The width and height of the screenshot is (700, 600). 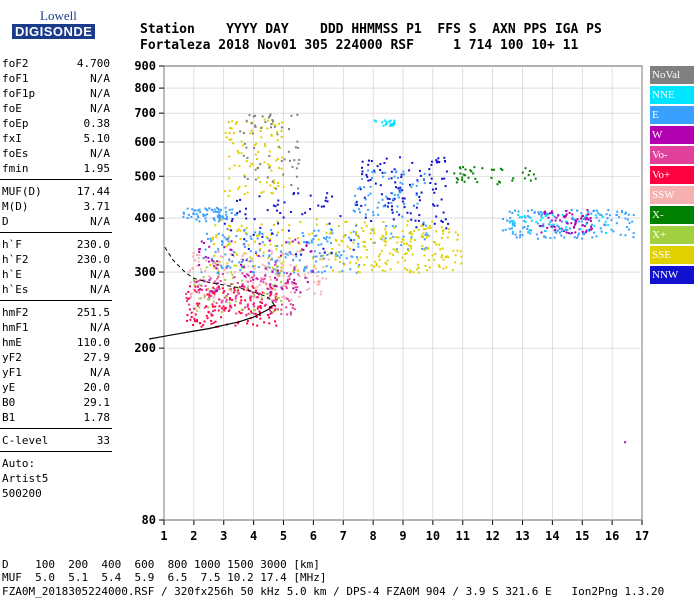 I want to click on param-name: foF2, so click(x=15, y=63).